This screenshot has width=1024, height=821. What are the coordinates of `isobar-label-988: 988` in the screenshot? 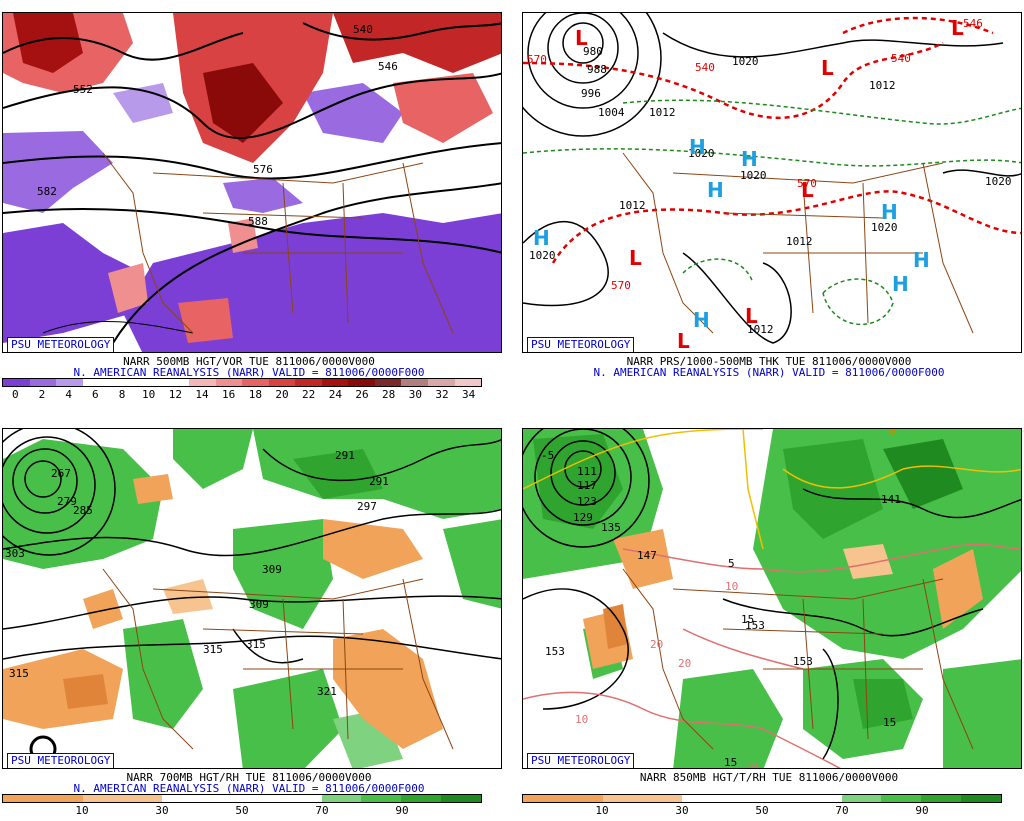 It's located at (597, 69).